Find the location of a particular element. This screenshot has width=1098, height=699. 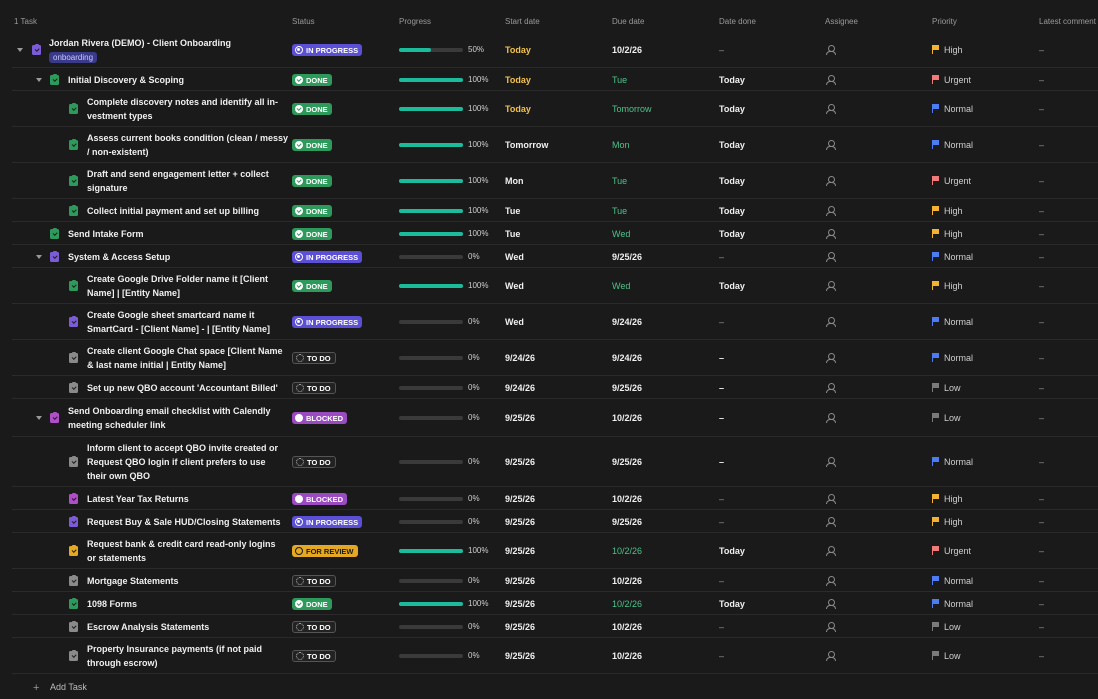

due-date: 9/25/26 is located at coordinates (627, 257).